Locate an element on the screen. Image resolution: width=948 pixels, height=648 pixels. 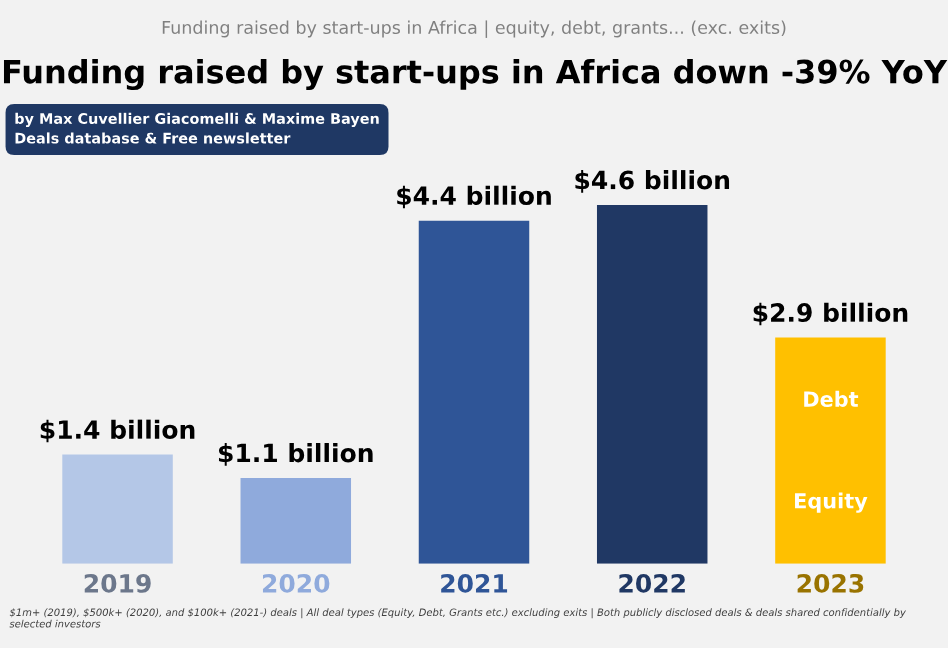
x-tick-label: 2019 is located at coordinates (117, 583).